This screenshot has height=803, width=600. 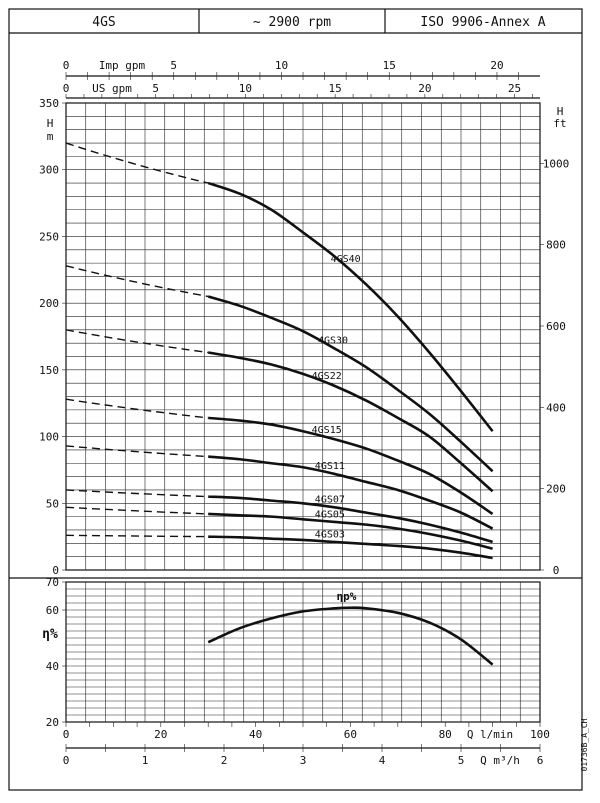 I want to click on imp-tick-label: 20, so click(x=496, y=65).